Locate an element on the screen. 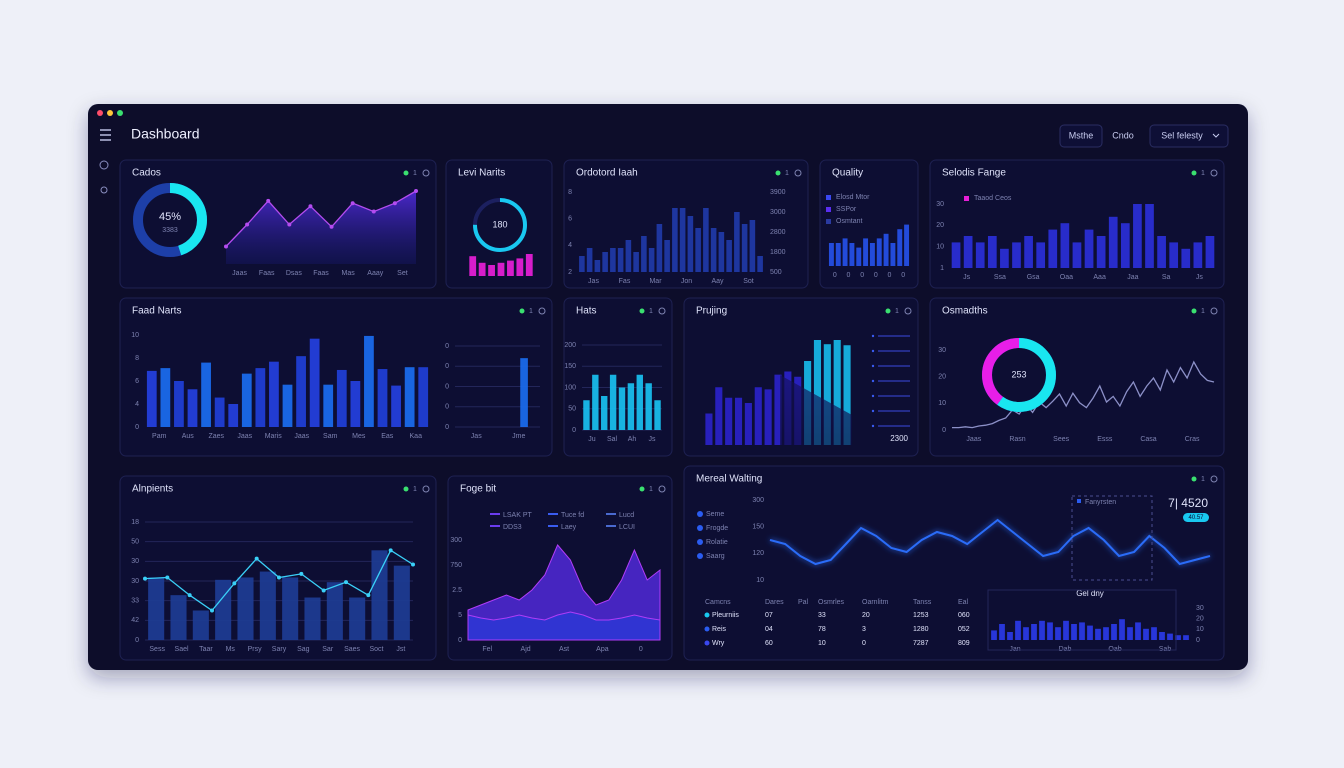  table-cell: 060 is located at coordinates (964, 615).